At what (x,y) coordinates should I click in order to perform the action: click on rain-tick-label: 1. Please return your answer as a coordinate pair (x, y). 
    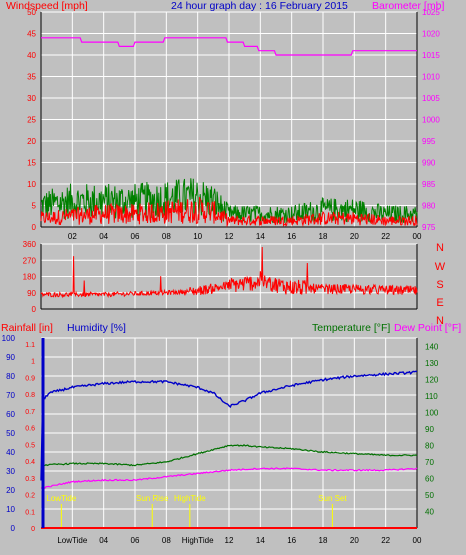
    Looking at the image, I should click on (33, 362).